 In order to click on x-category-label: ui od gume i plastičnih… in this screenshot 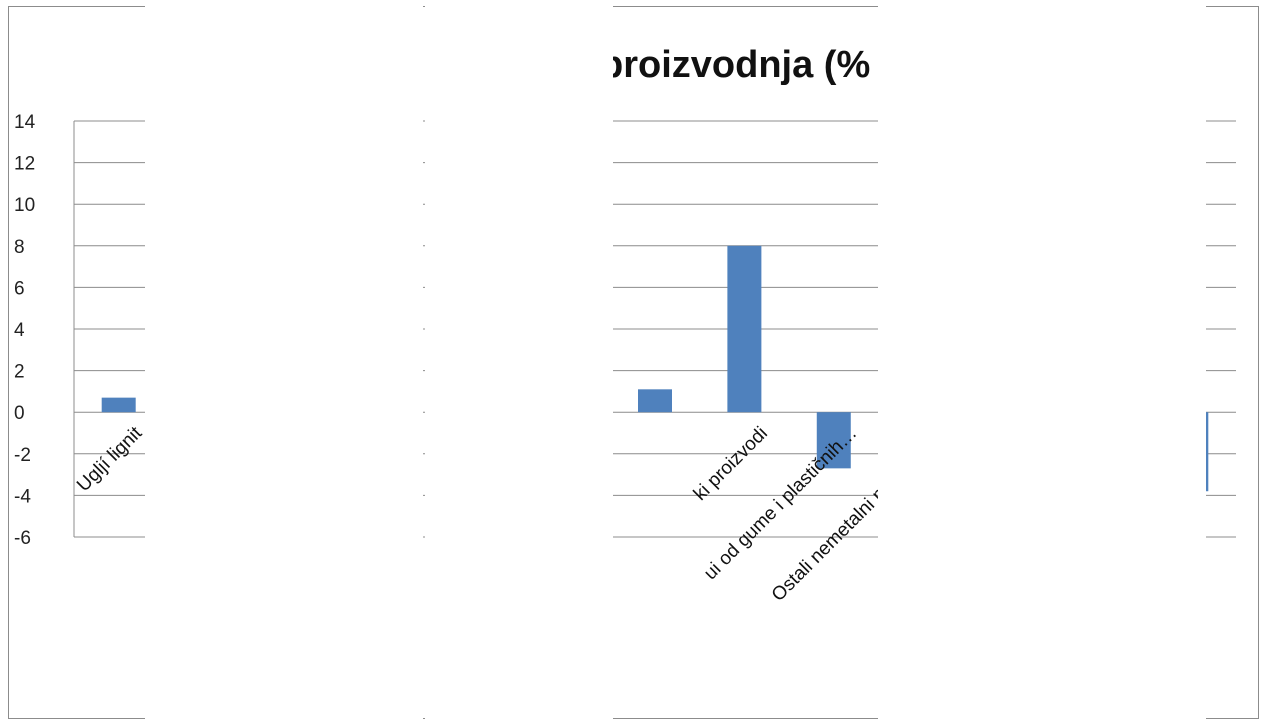, I will do `click(780, 503)`.